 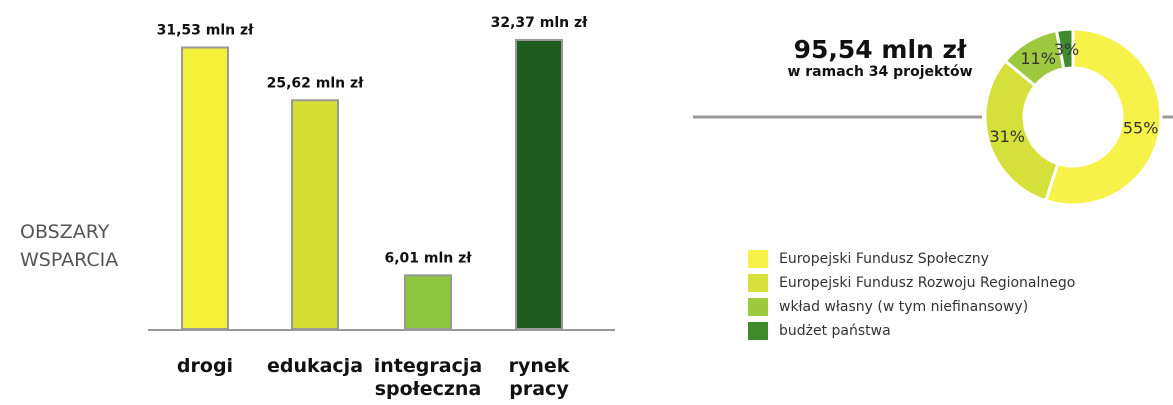 I want to click on category-label: rynek, so click(x=539, y=366).